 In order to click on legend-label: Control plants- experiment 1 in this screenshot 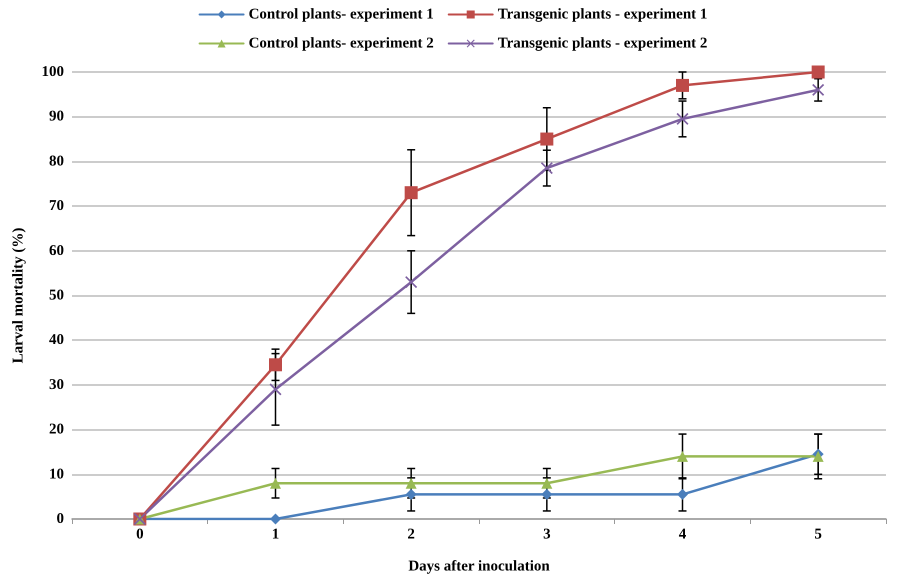, I will do `click(341, 14)`.